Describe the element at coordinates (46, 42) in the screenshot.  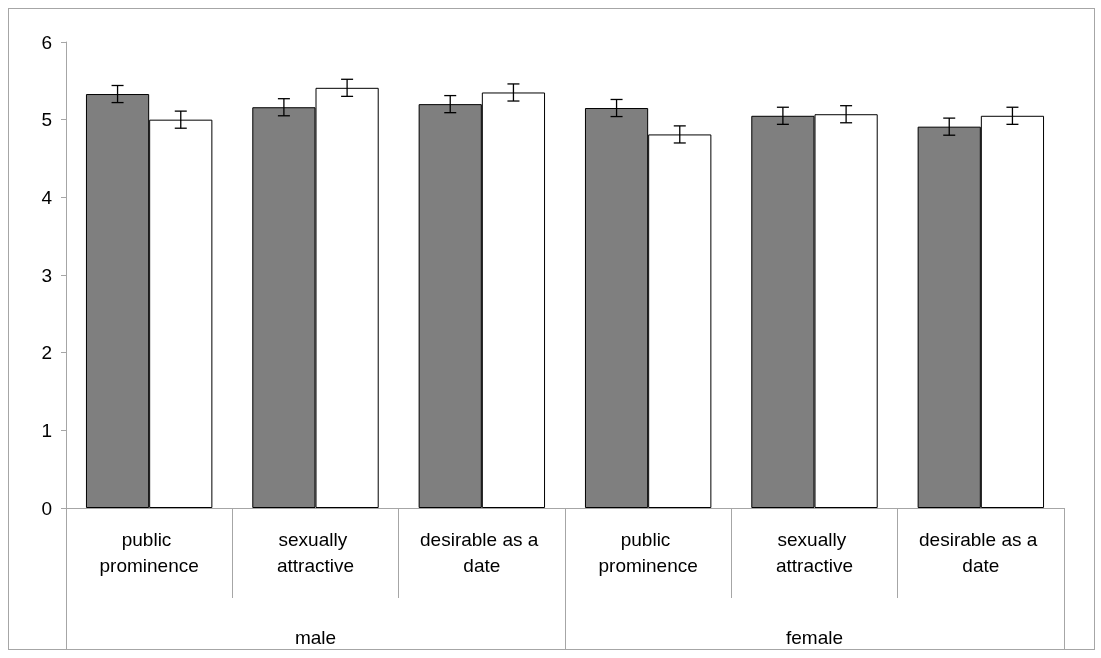
I see `y-tick-label: 6` at that location.